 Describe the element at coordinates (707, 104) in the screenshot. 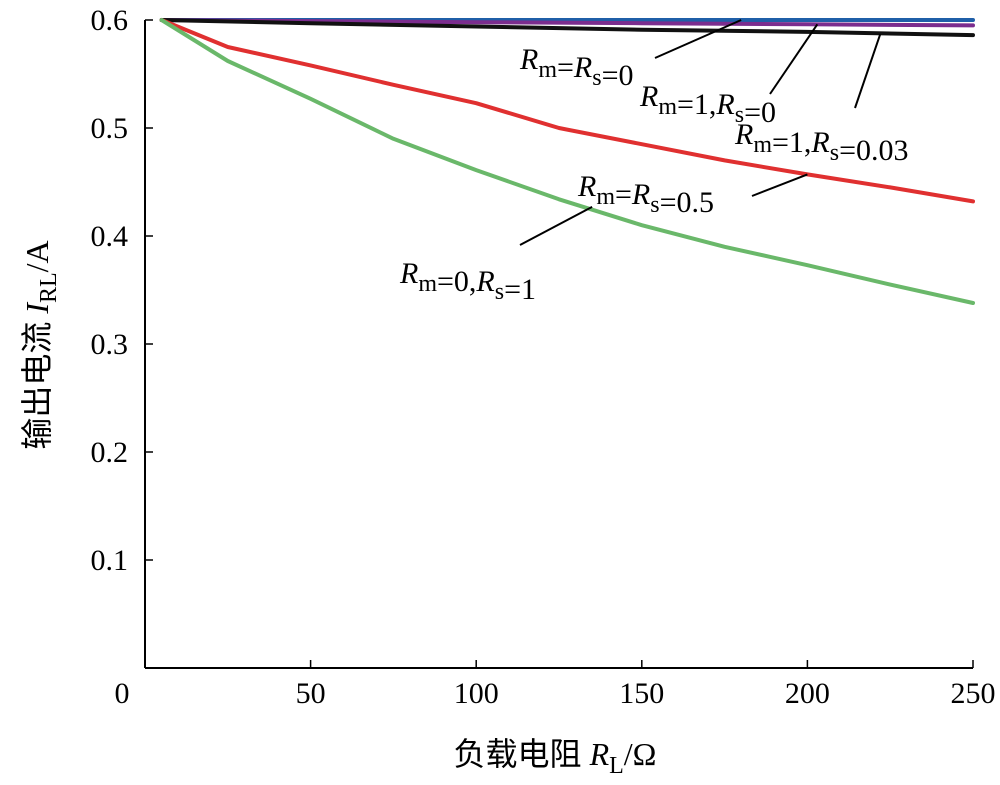

I see `annotation-label: Rm=1,Rs=0` at that location.